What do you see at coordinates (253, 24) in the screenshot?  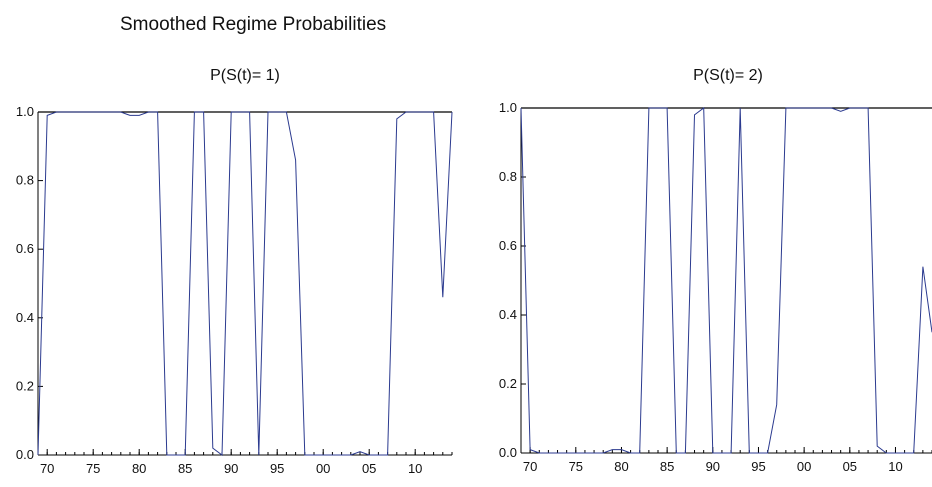 I see `figure-title: Smoothed Regime Probabilities` at bounding box center [253, 24].